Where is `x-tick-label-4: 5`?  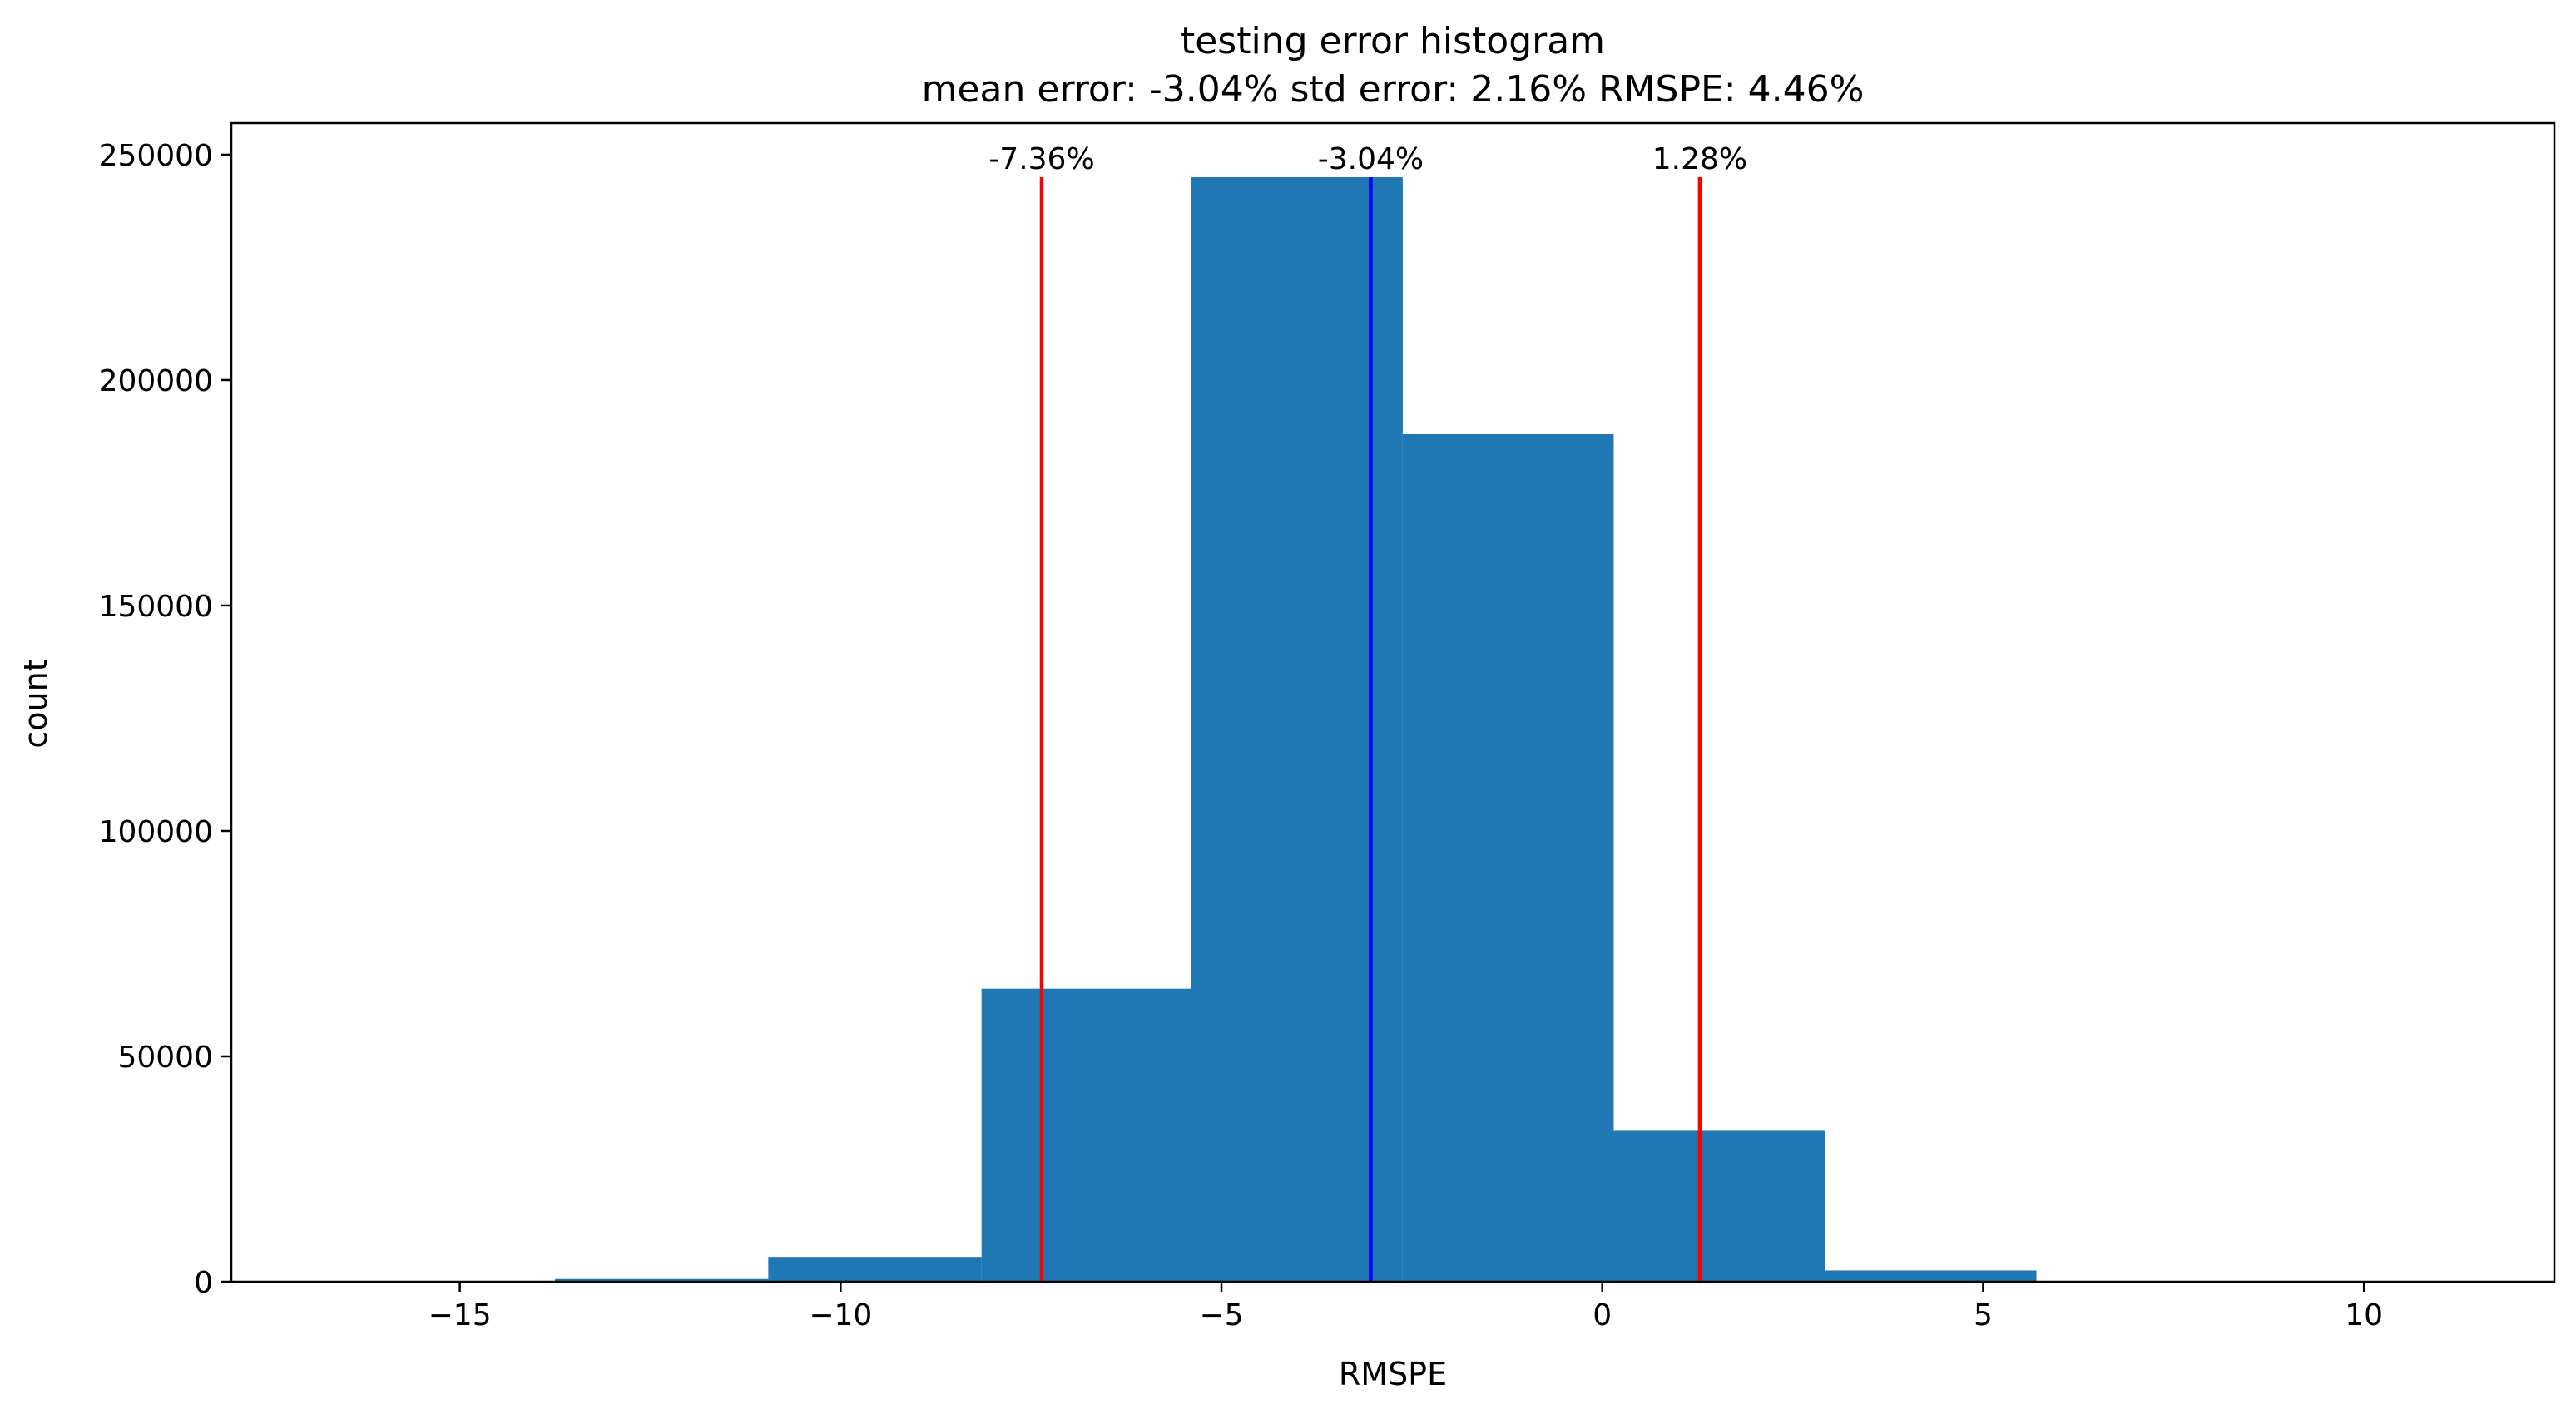 x-tick-label-4: 5 is located at coordinates (1984, 1315).